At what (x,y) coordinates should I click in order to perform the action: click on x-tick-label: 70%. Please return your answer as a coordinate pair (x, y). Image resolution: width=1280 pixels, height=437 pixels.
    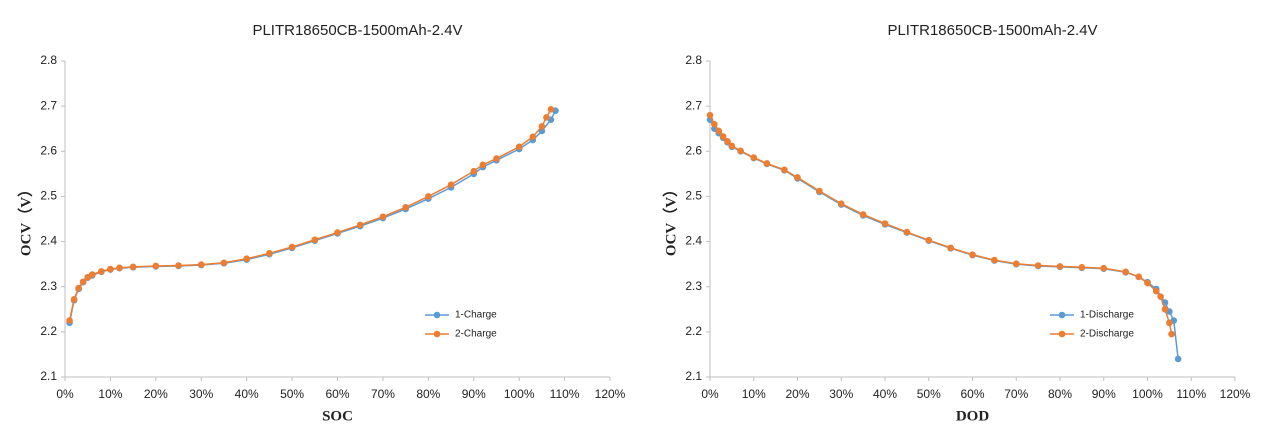
    Looking at the image, I should click on (383, 394).